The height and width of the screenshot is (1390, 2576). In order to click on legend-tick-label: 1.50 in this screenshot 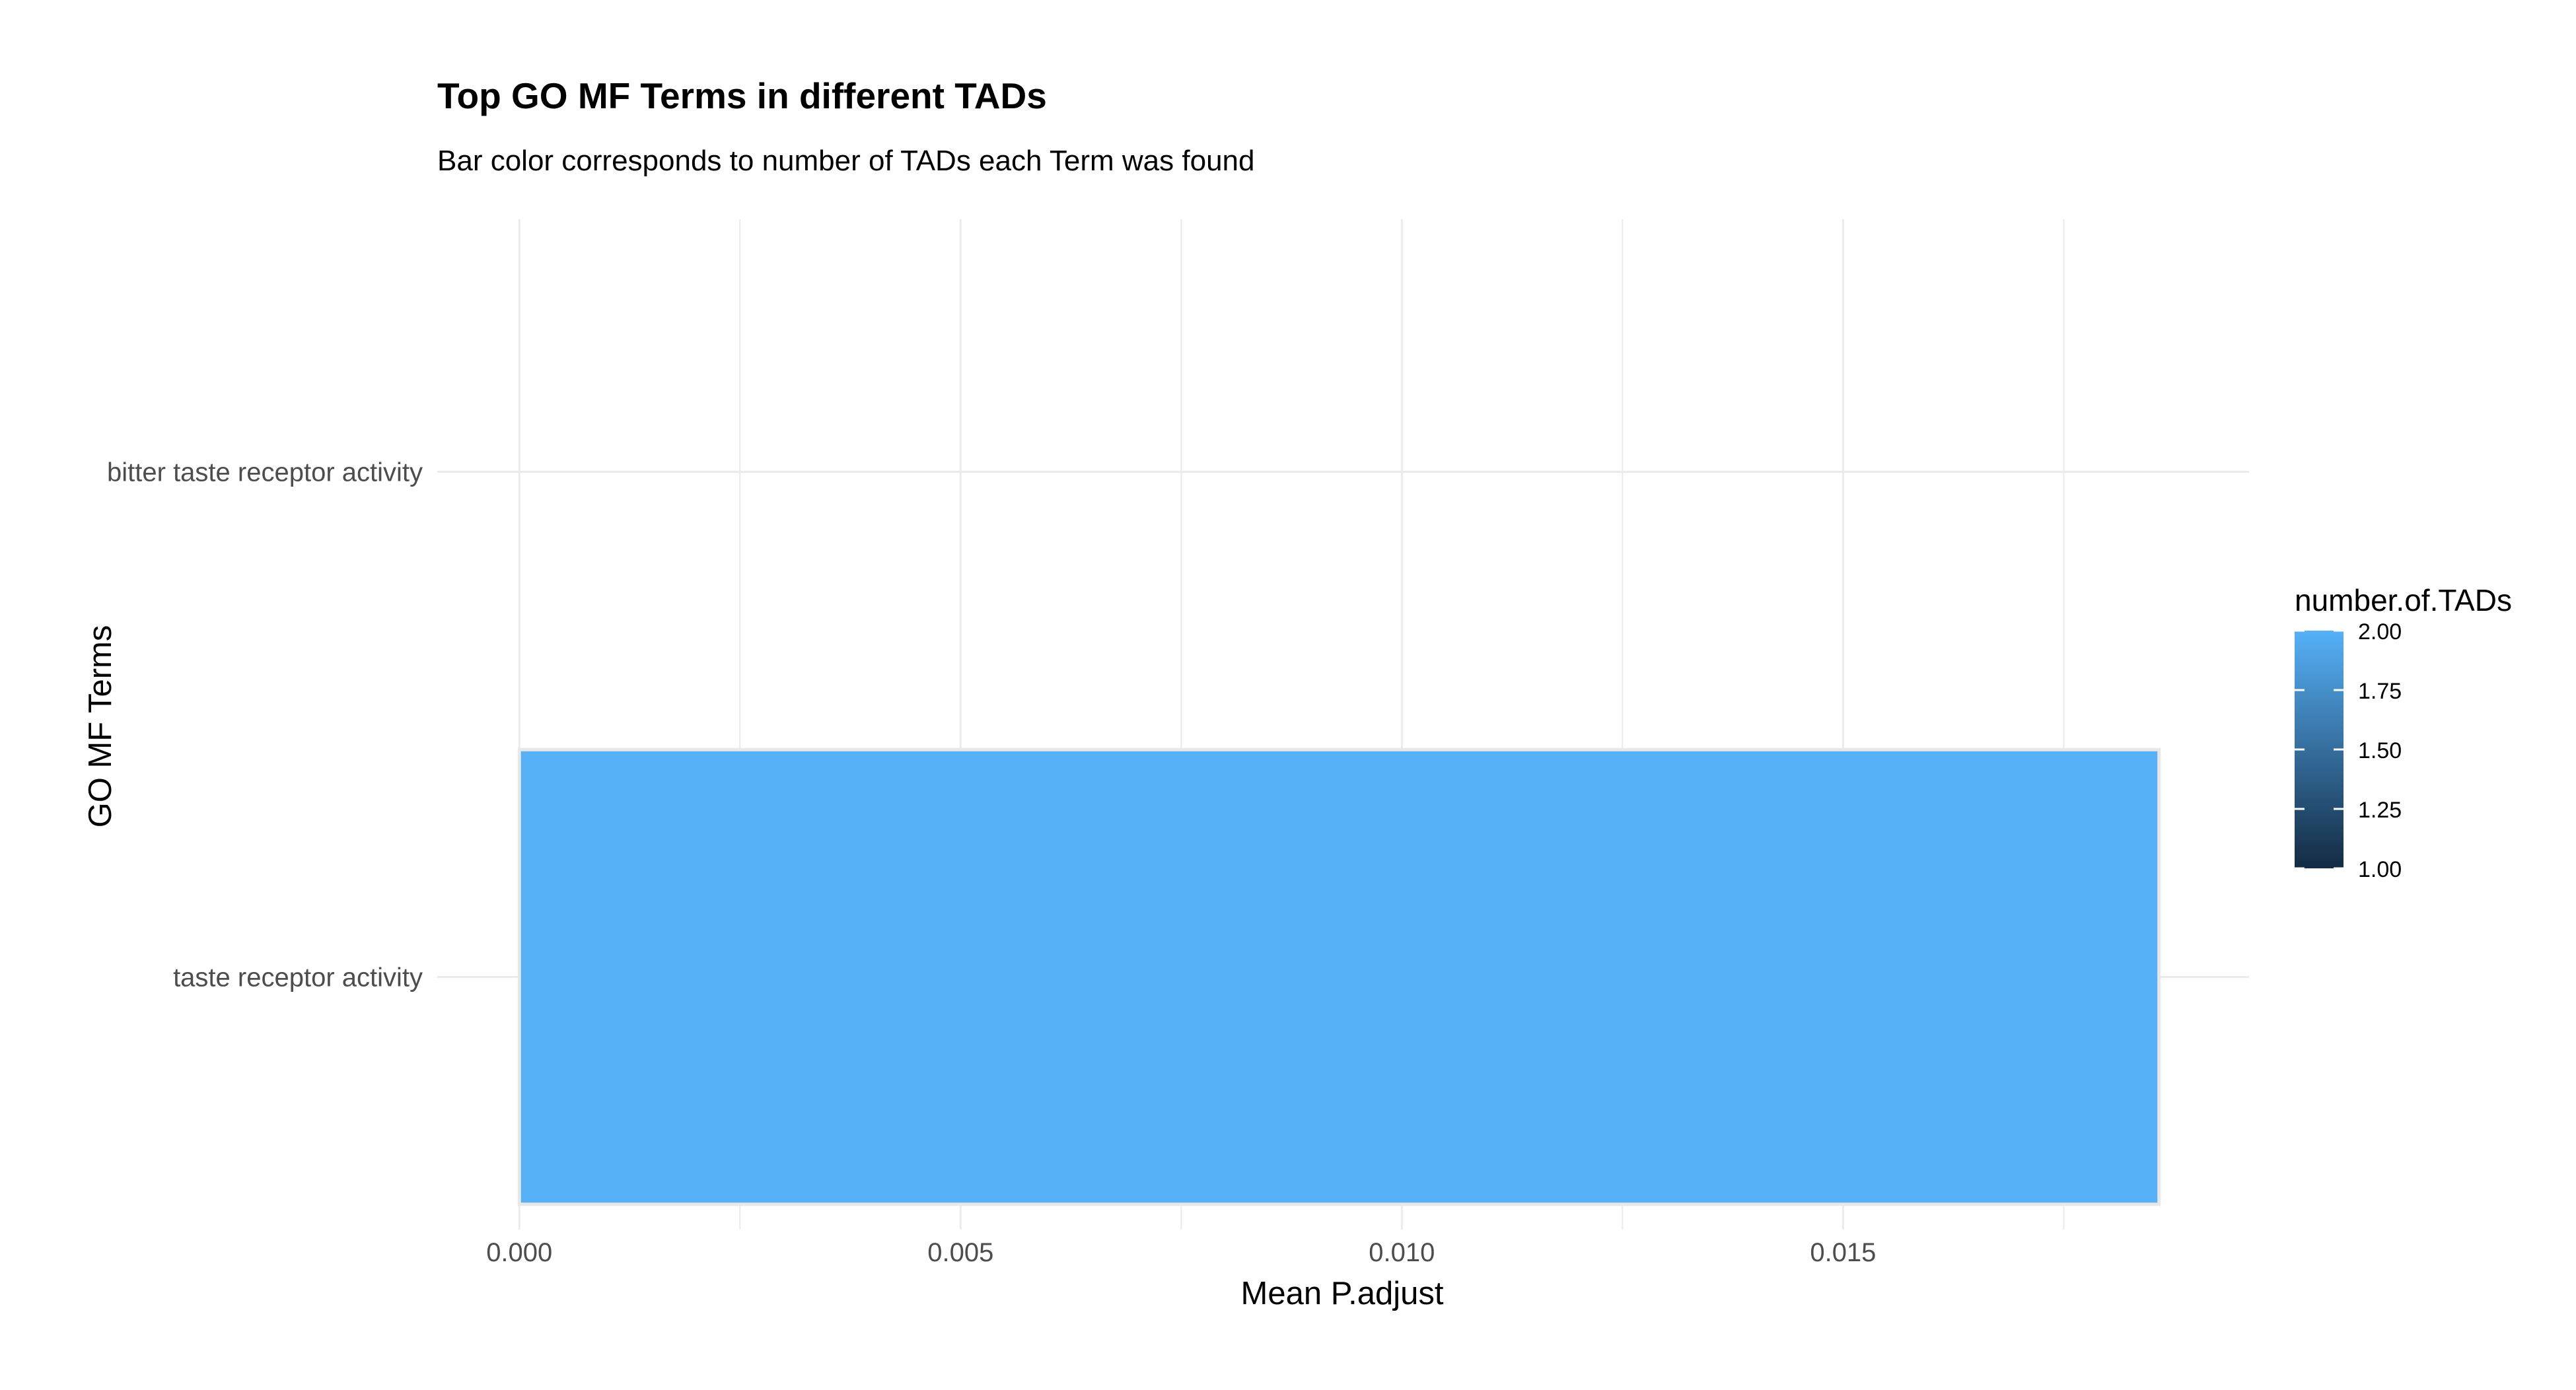, I will do `click(2380, 750)`.